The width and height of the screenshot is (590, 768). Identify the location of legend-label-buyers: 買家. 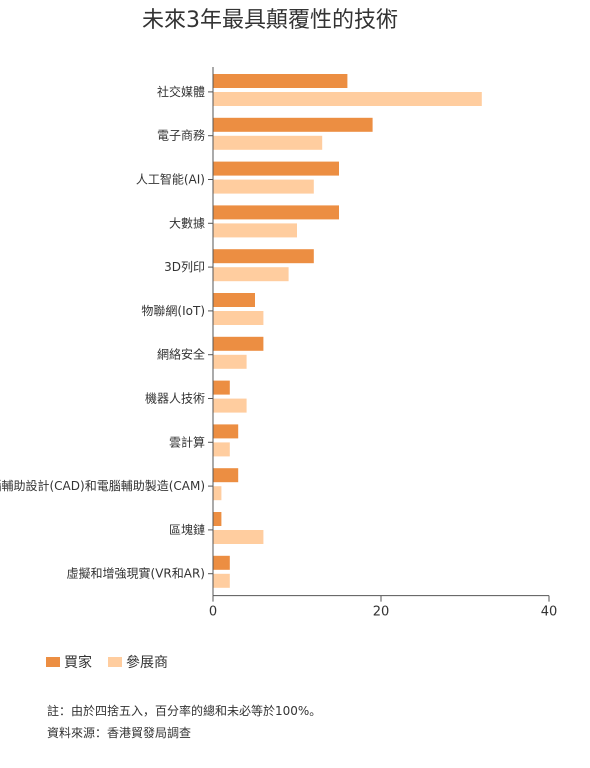
(78, 663).